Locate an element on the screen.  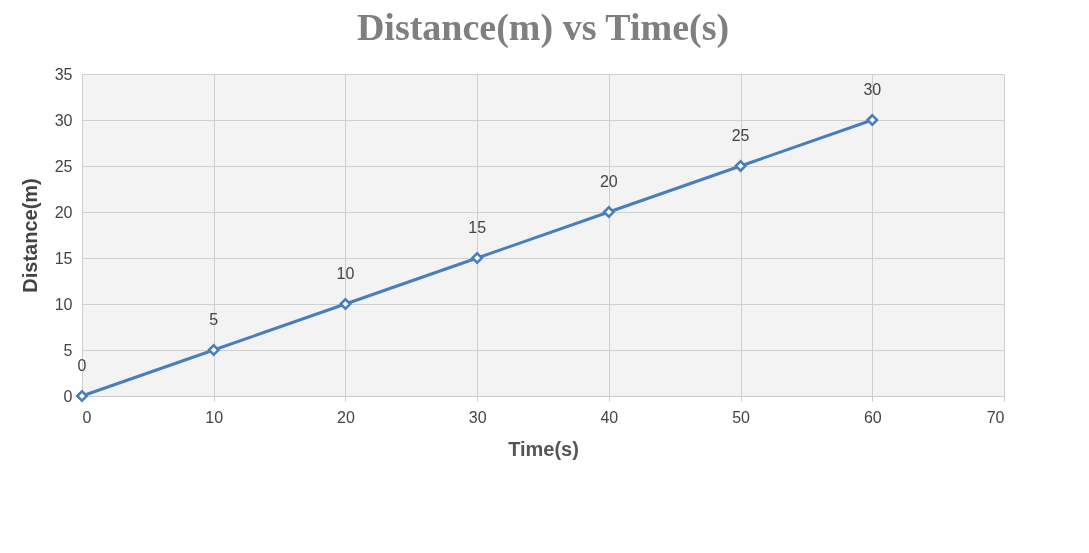
y-tick-label: 25 is located at coordinates (63, 166).